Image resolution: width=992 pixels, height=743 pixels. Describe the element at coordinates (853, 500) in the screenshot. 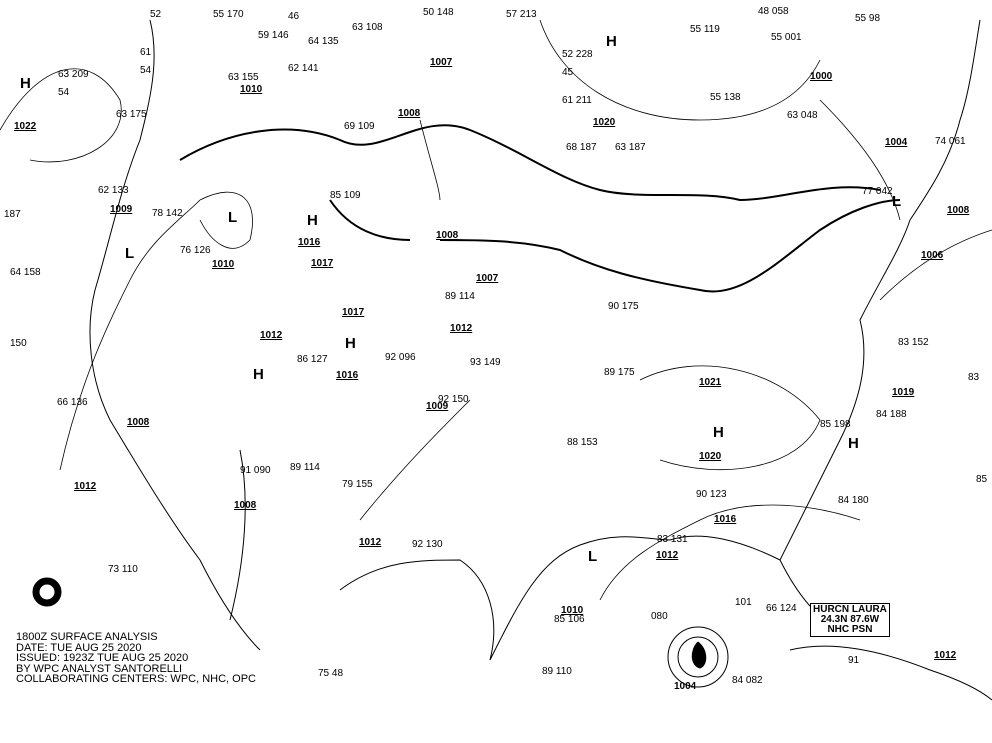

I see `station-plot: 84 180` at that location.